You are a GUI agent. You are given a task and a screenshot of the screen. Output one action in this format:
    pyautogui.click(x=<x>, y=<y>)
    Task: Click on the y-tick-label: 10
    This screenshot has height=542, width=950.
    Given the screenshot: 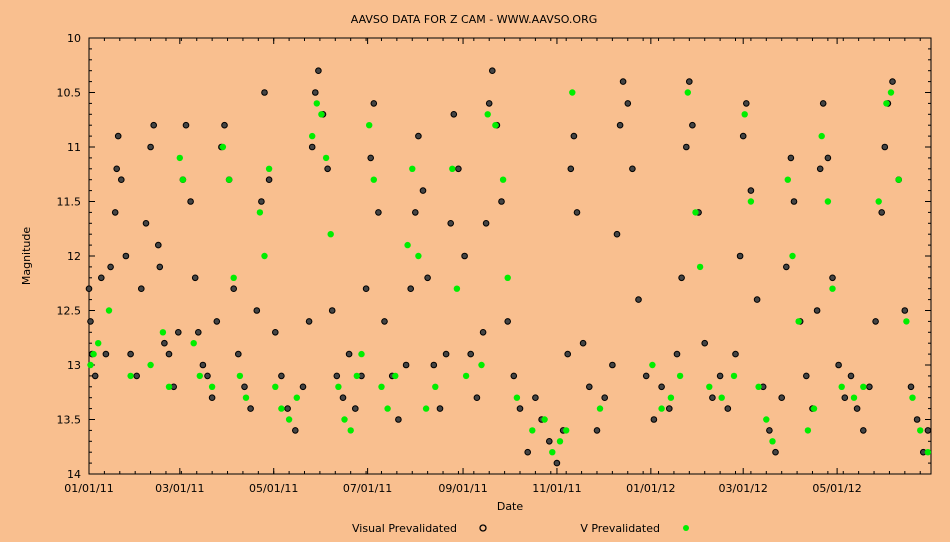 What is the action you would take?
    pyautogui.click(x=74, y=38)
    